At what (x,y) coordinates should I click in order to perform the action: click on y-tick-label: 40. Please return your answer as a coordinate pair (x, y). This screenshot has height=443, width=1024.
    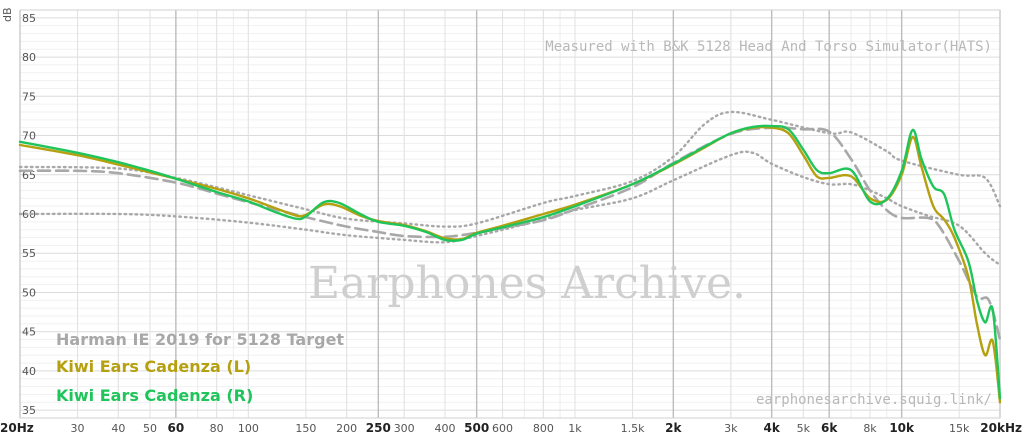
    Looking at the image, I should click on (29, 371).